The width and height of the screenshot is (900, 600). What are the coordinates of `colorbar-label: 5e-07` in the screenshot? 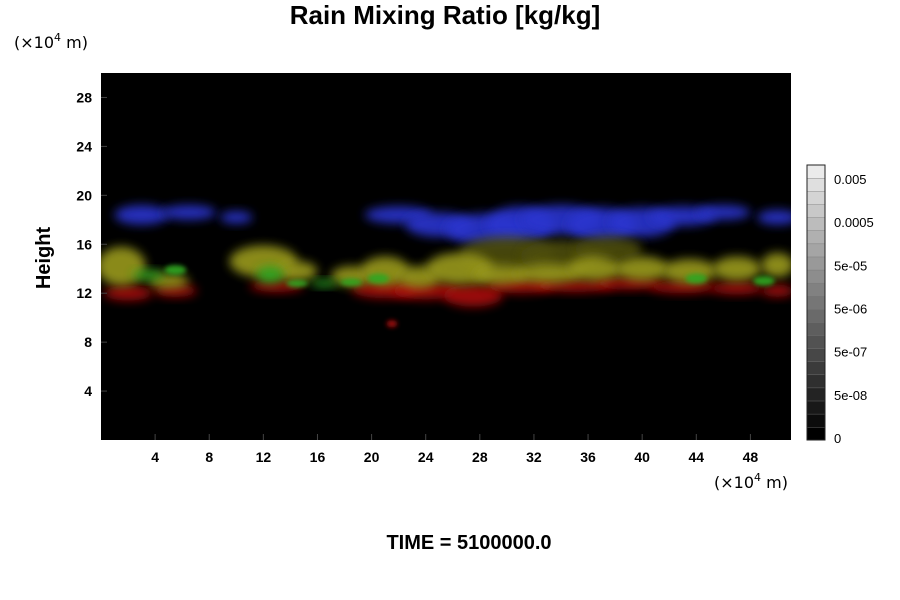 It's located at (850, 352).